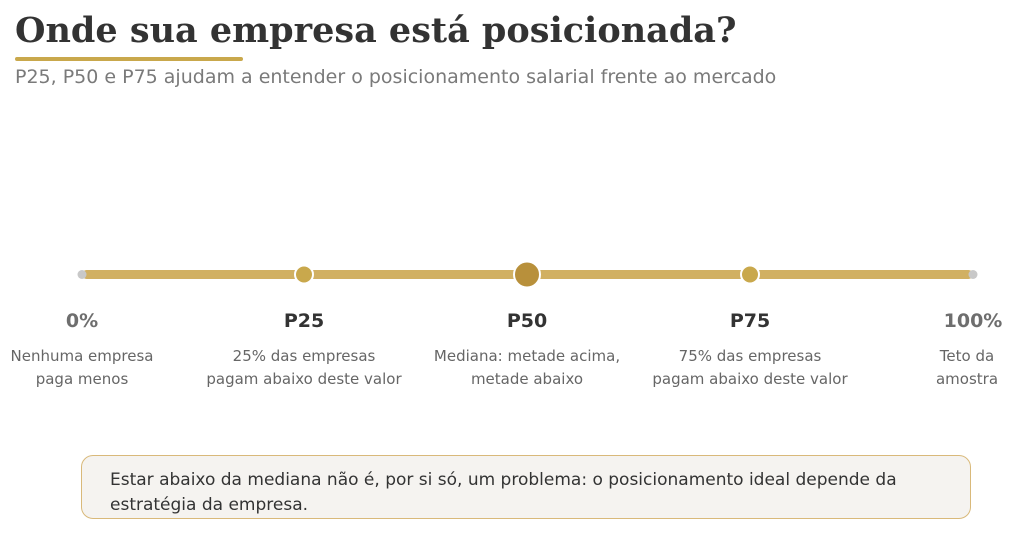 The image size is (1024, 533). I want to click on marker-p25, so click(304, 274).